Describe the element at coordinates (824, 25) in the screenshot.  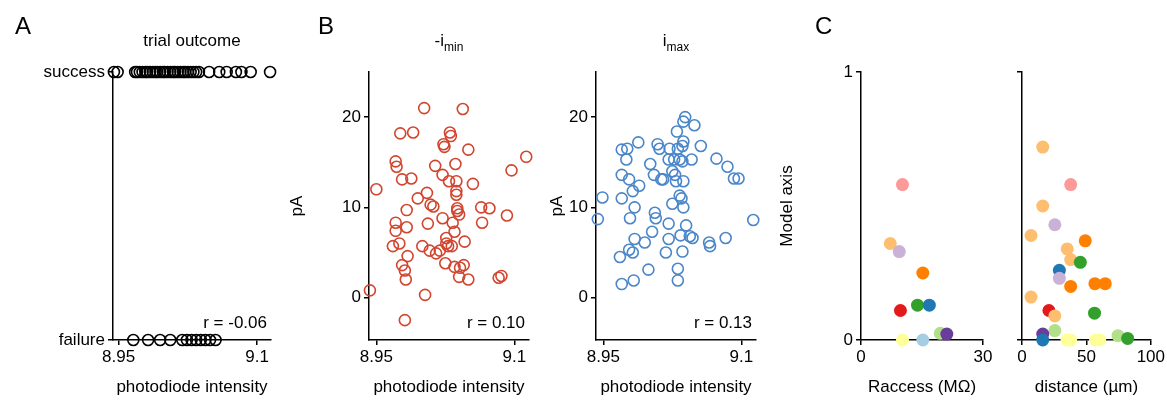
I see `text: C` at that location.